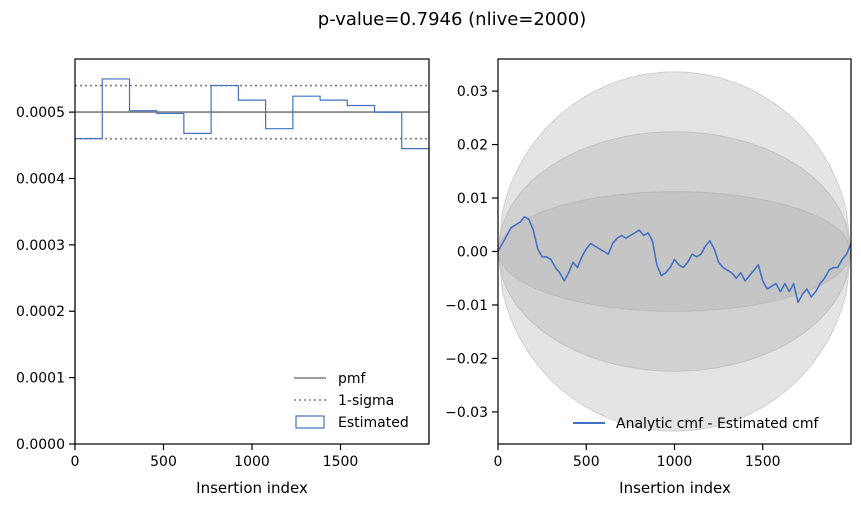 This screenshot has height=506, width=861. I want to click on left-y-tick-label: 0.0000, so click(40, 445).